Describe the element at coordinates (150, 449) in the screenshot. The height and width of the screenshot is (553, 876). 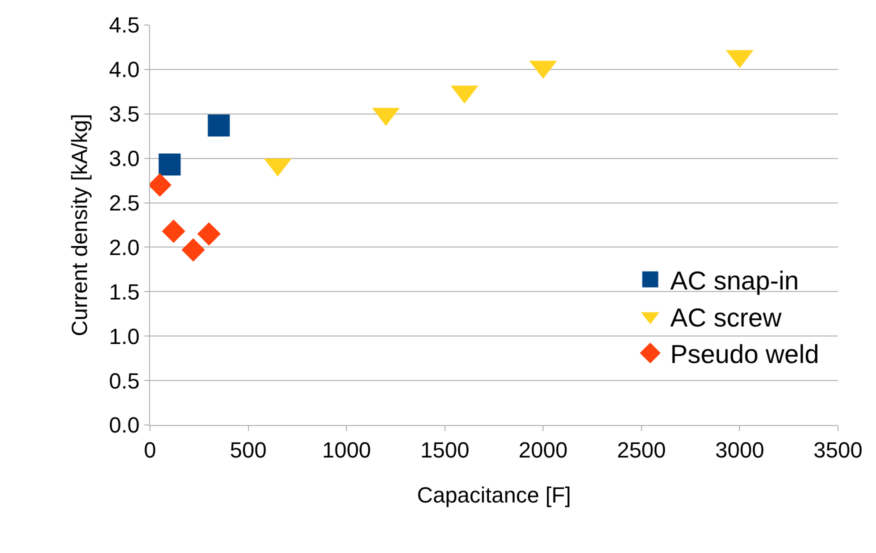
I see `x-tick-label: 0` at that location.